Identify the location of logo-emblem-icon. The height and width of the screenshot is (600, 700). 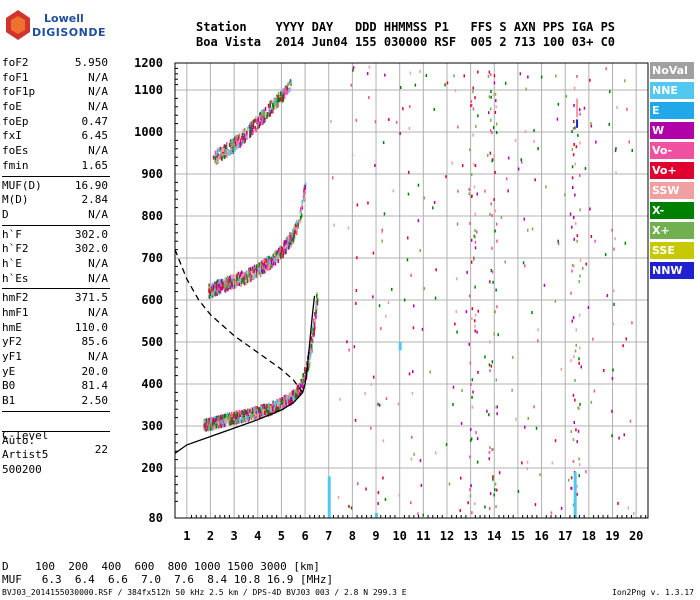
(18, 25).